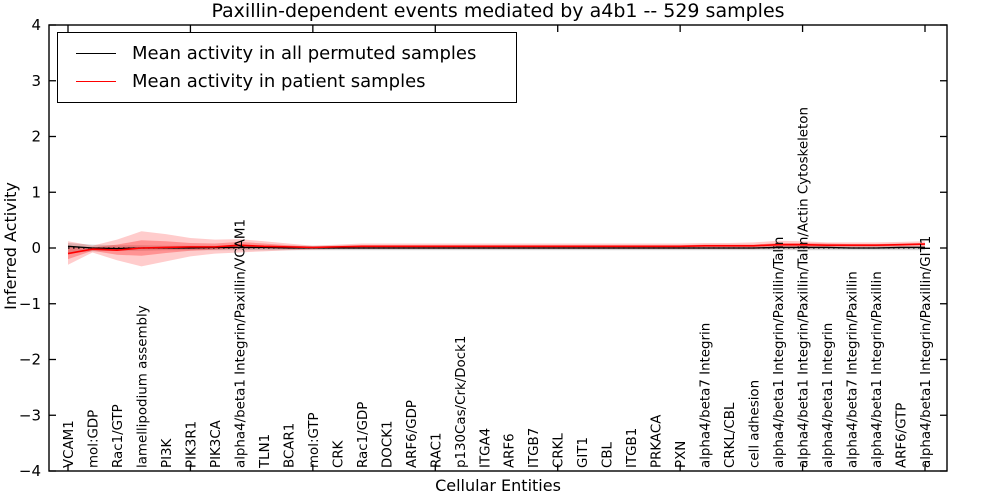  I want to click on legend-item-patient: Mean activity in patient samples, so click(287, 81).